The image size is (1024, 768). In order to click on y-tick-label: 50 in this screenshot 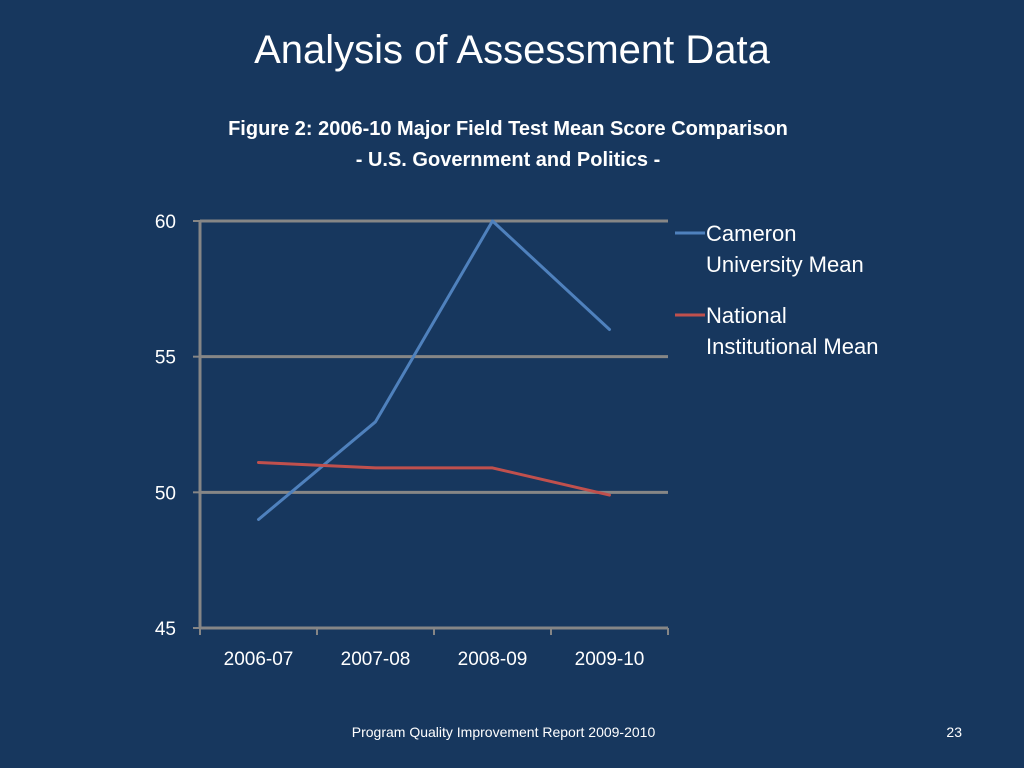, I will do `click(165, 493)`.